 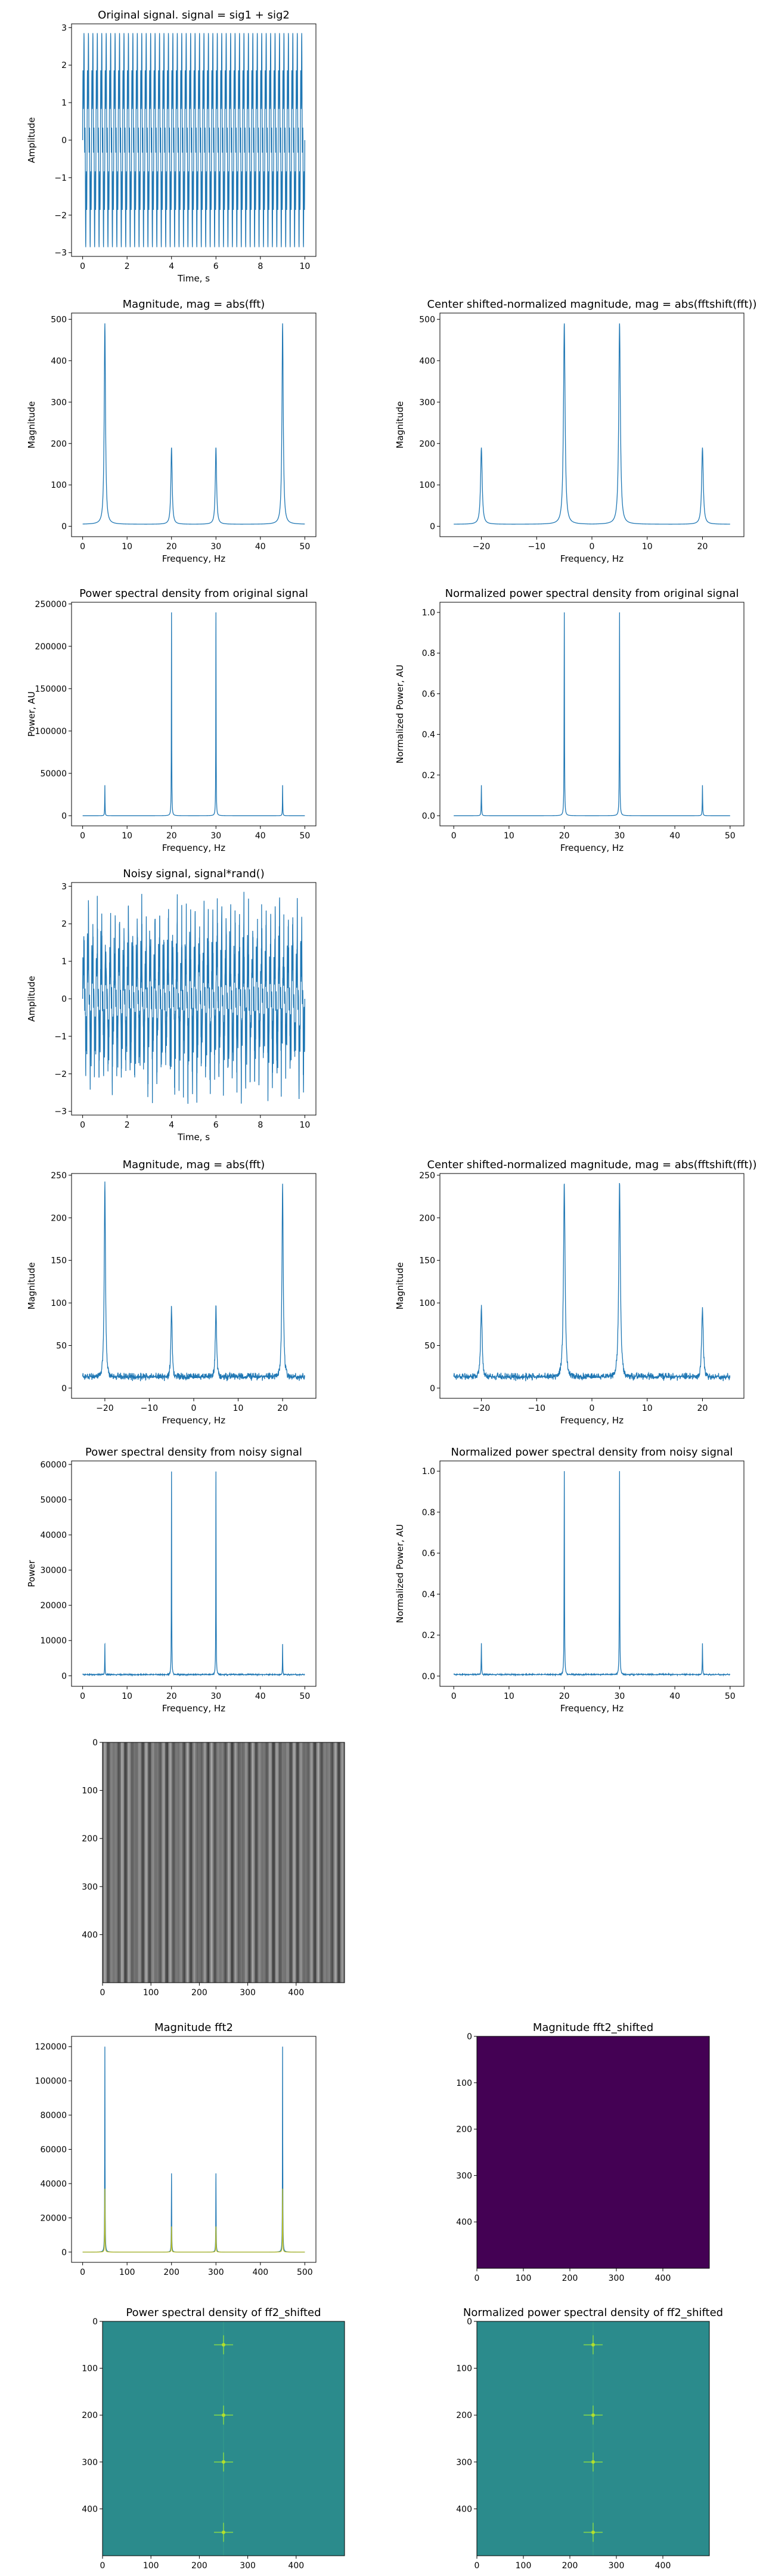 What do you see at coordinates (482, 547) in the screenshot?
I see `x-tick-label: −20` at bounding box center [482, 547].